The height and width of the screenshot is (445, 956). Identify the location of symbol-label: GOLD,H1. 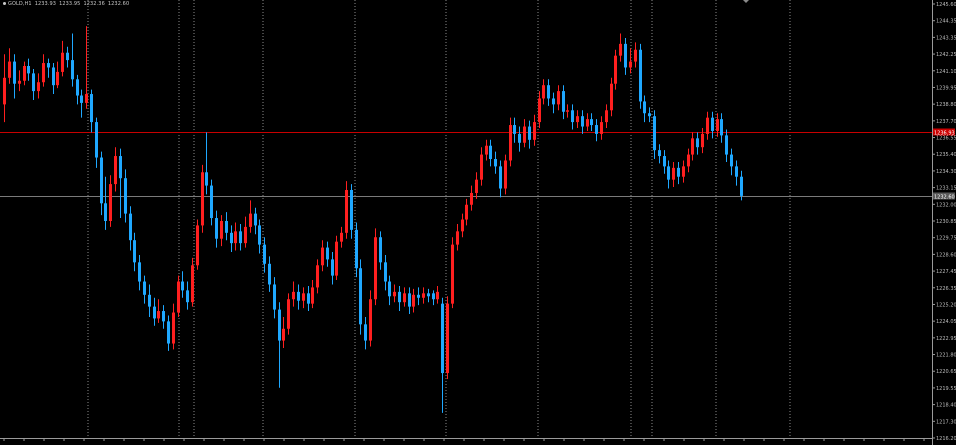
(20, 4).